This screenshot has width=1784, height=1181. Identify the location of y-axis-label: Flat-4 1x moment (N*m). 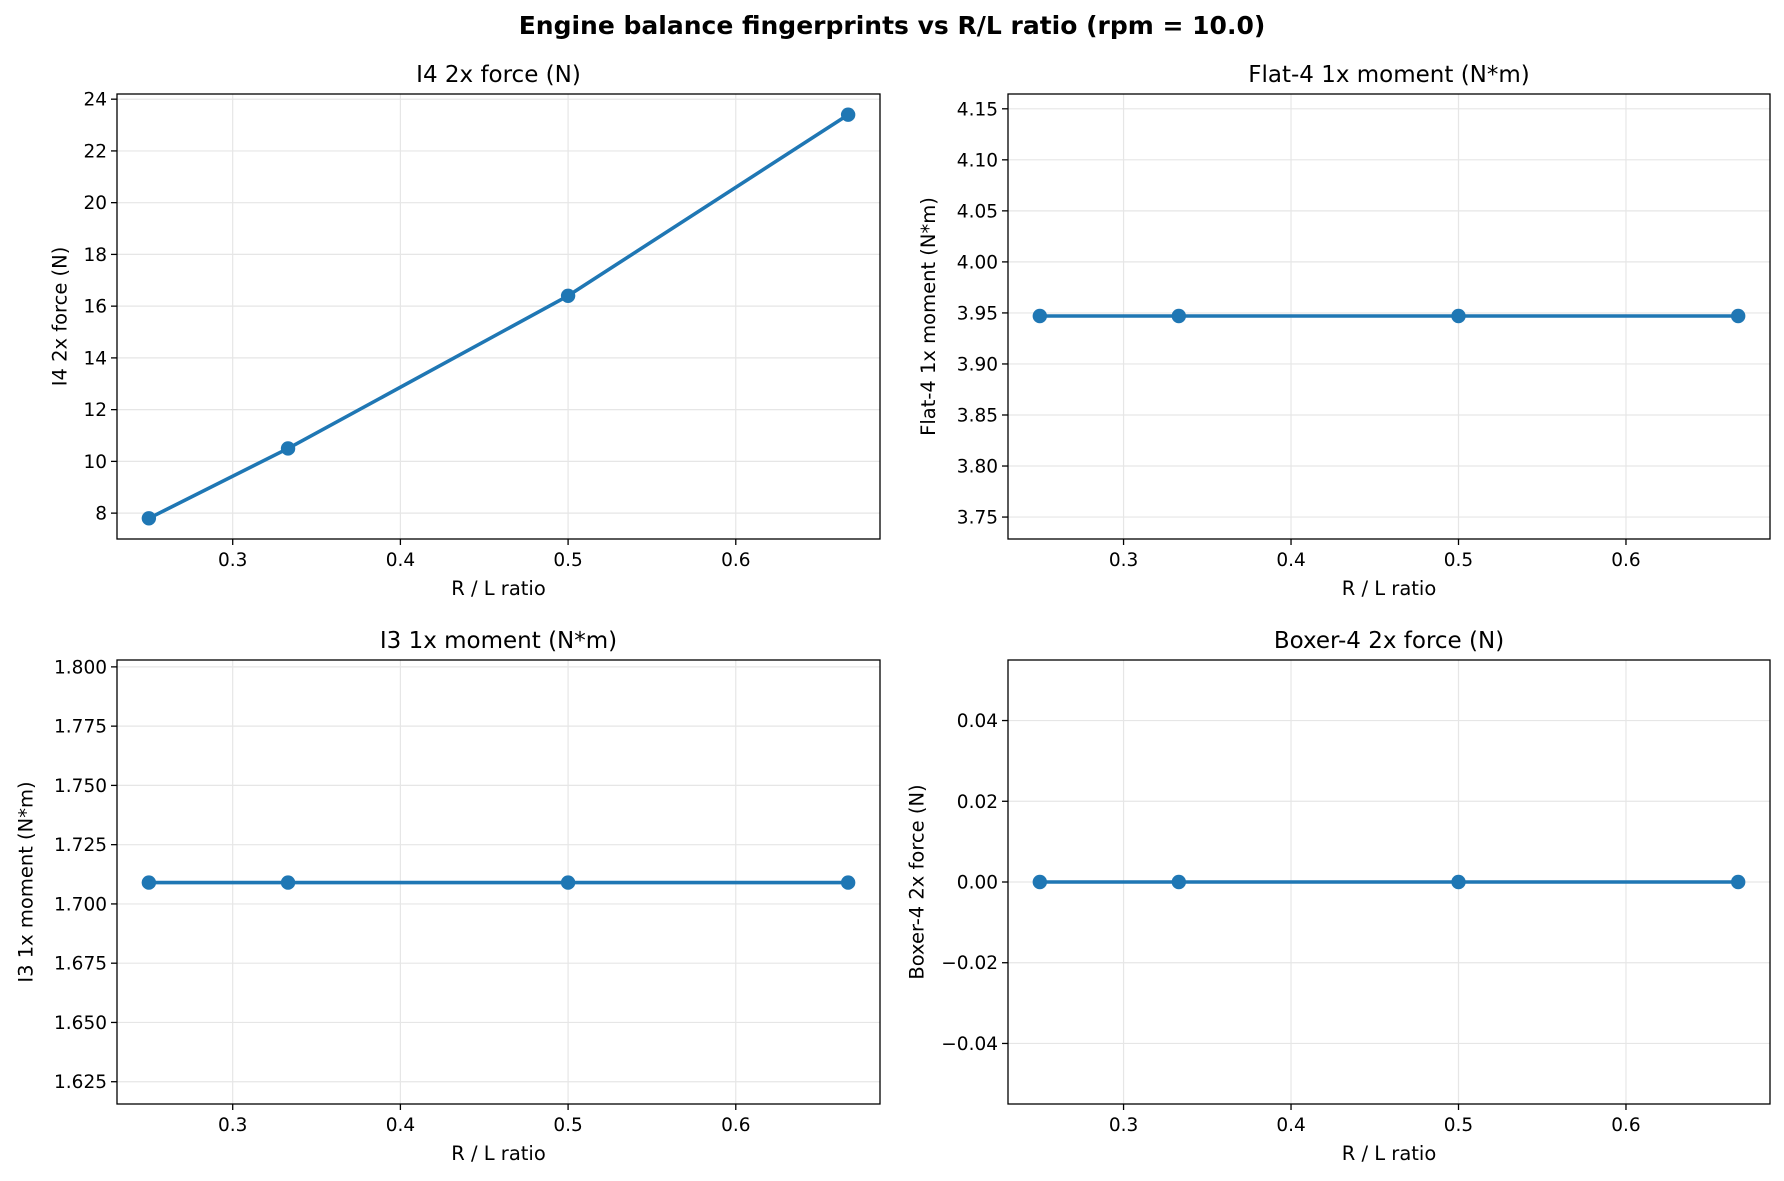
(928, 316).